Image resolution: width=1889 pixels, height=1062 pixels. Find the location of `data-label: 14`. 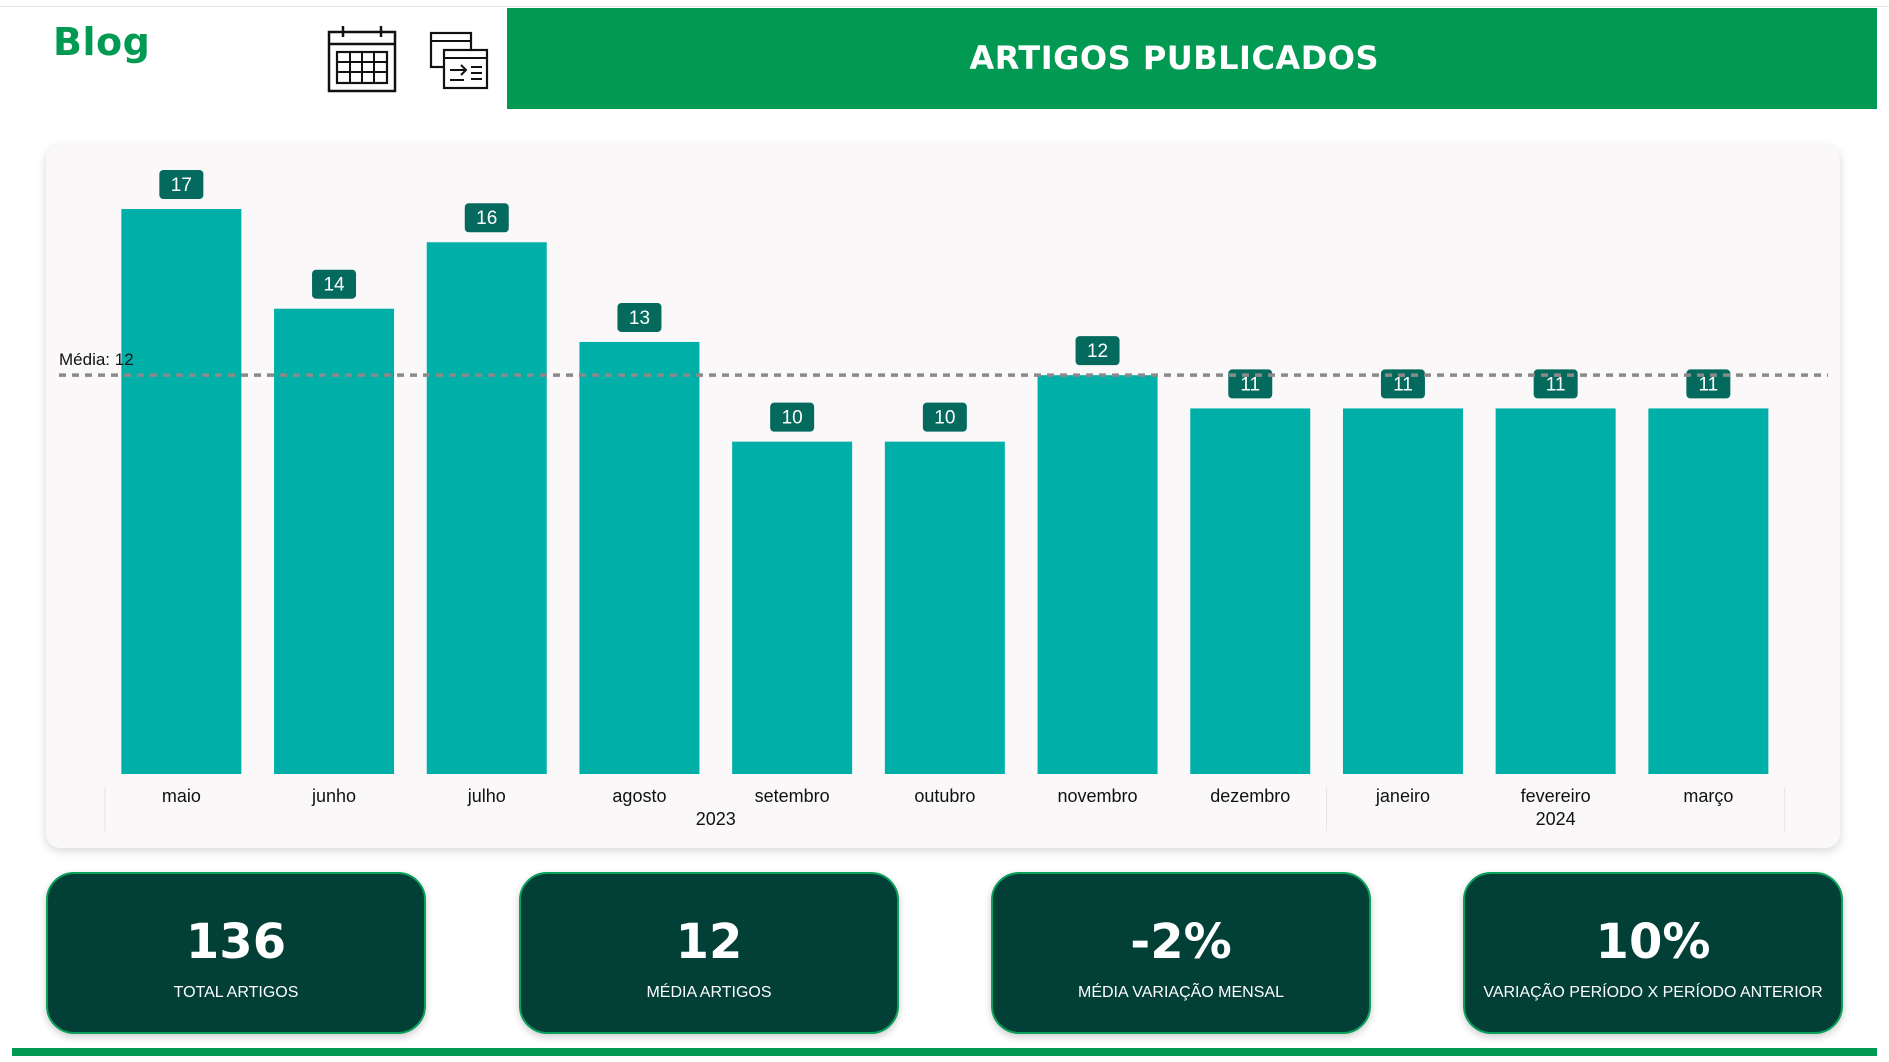

data-label: 14 is located at coordinates (334, 285).